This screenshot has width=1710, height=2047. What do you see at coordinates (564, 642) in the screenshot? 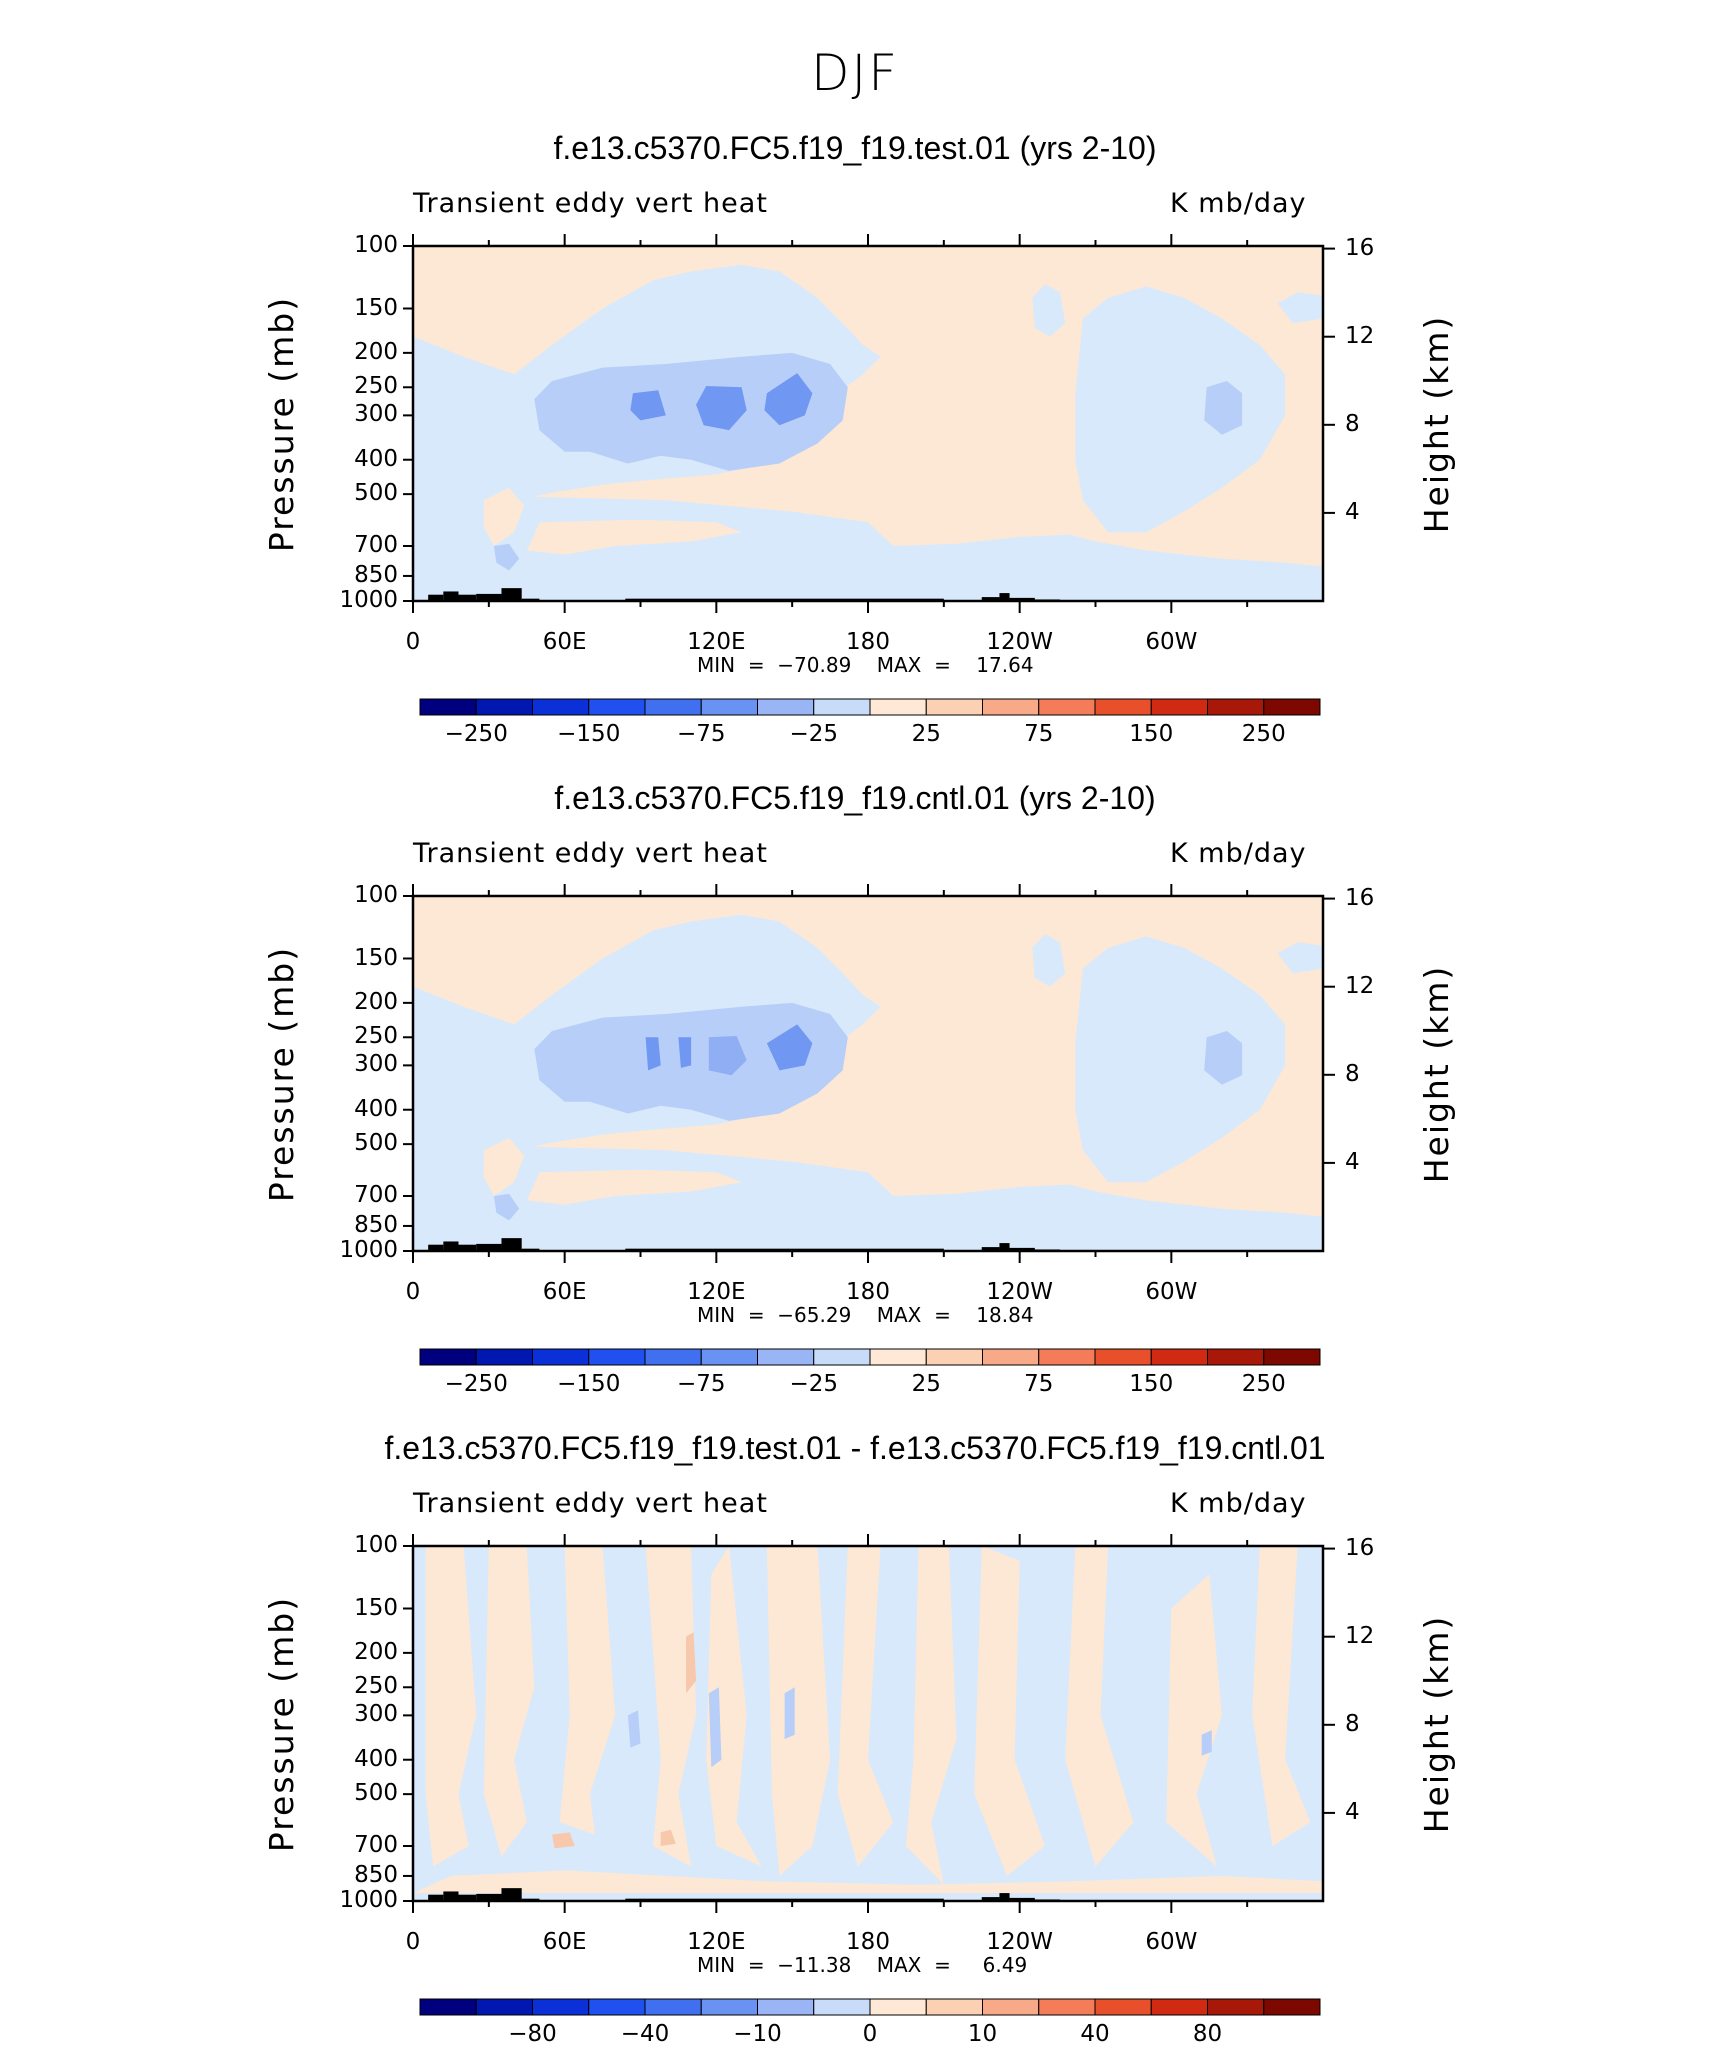
I see `x-tick-label: 60E` at bounding box center [564, 642].